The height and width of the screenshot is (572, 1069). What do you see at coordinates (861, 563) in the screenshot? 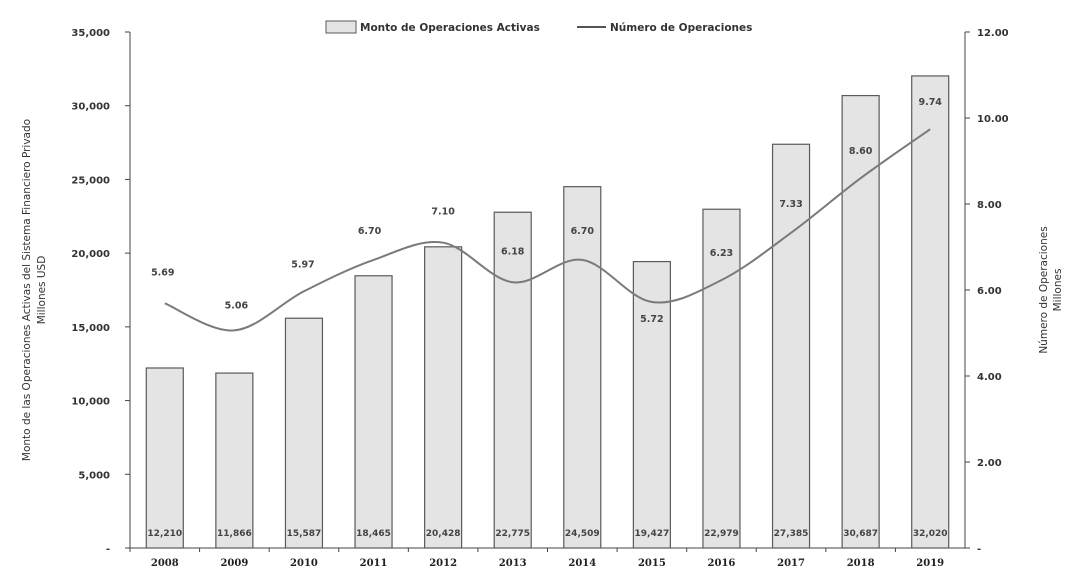
I see `x-tick-label: 2018` at bounding box center [861, 563].